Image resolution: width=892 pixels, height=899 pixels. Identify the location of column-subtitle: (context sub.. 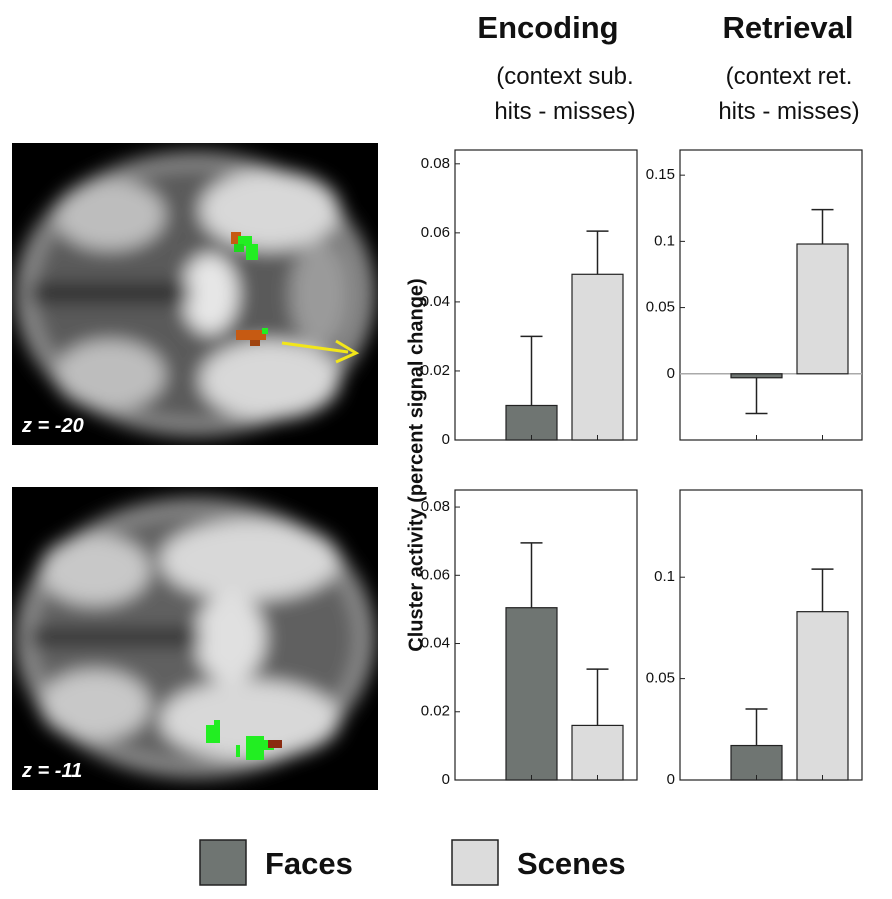
(564, 76).